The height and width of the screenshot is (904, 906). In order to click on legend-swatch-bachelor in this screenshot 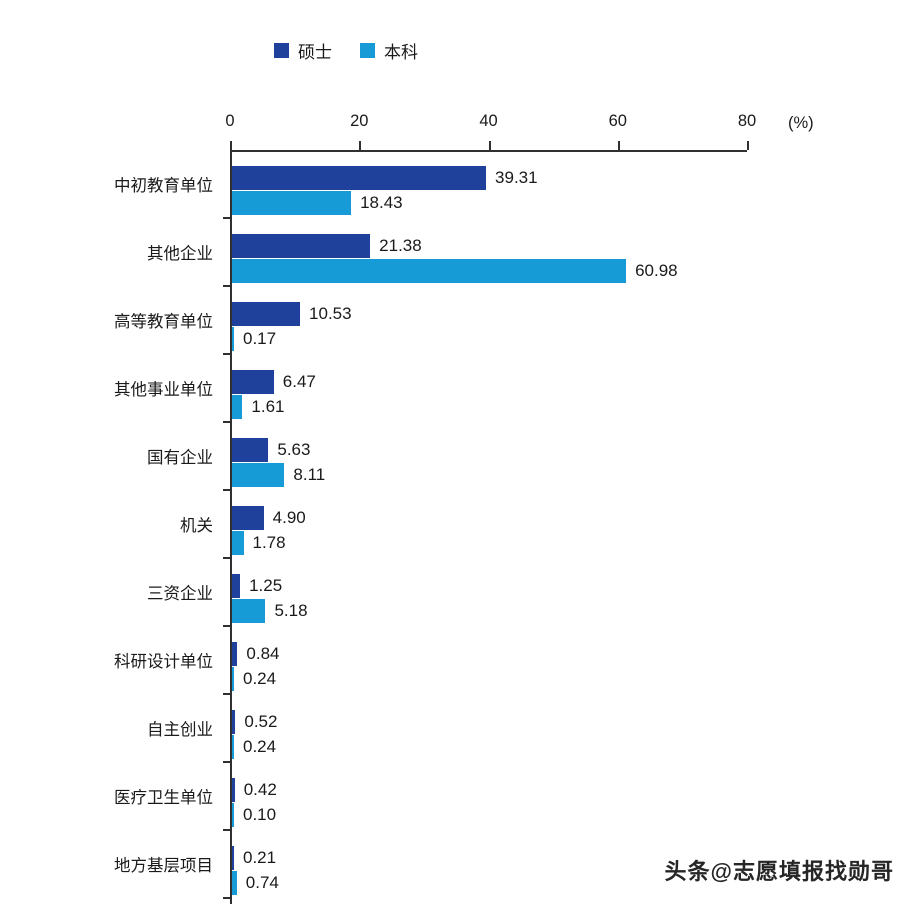, I will do `click(367, 50)`.